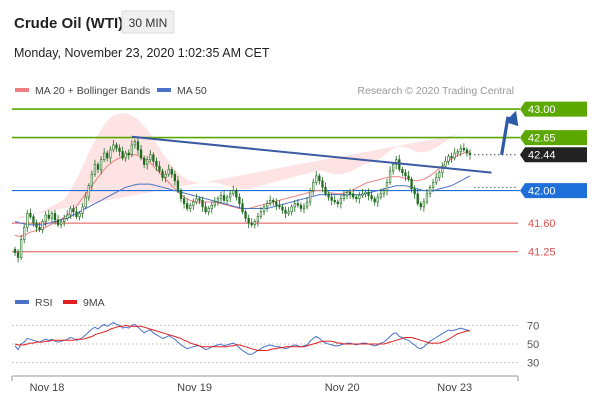 This screenshot has height=407, width=595. Describe the element at coordinates (44, 303) in the screenshot. I see `rsi-legend-label: RSI` at that location.